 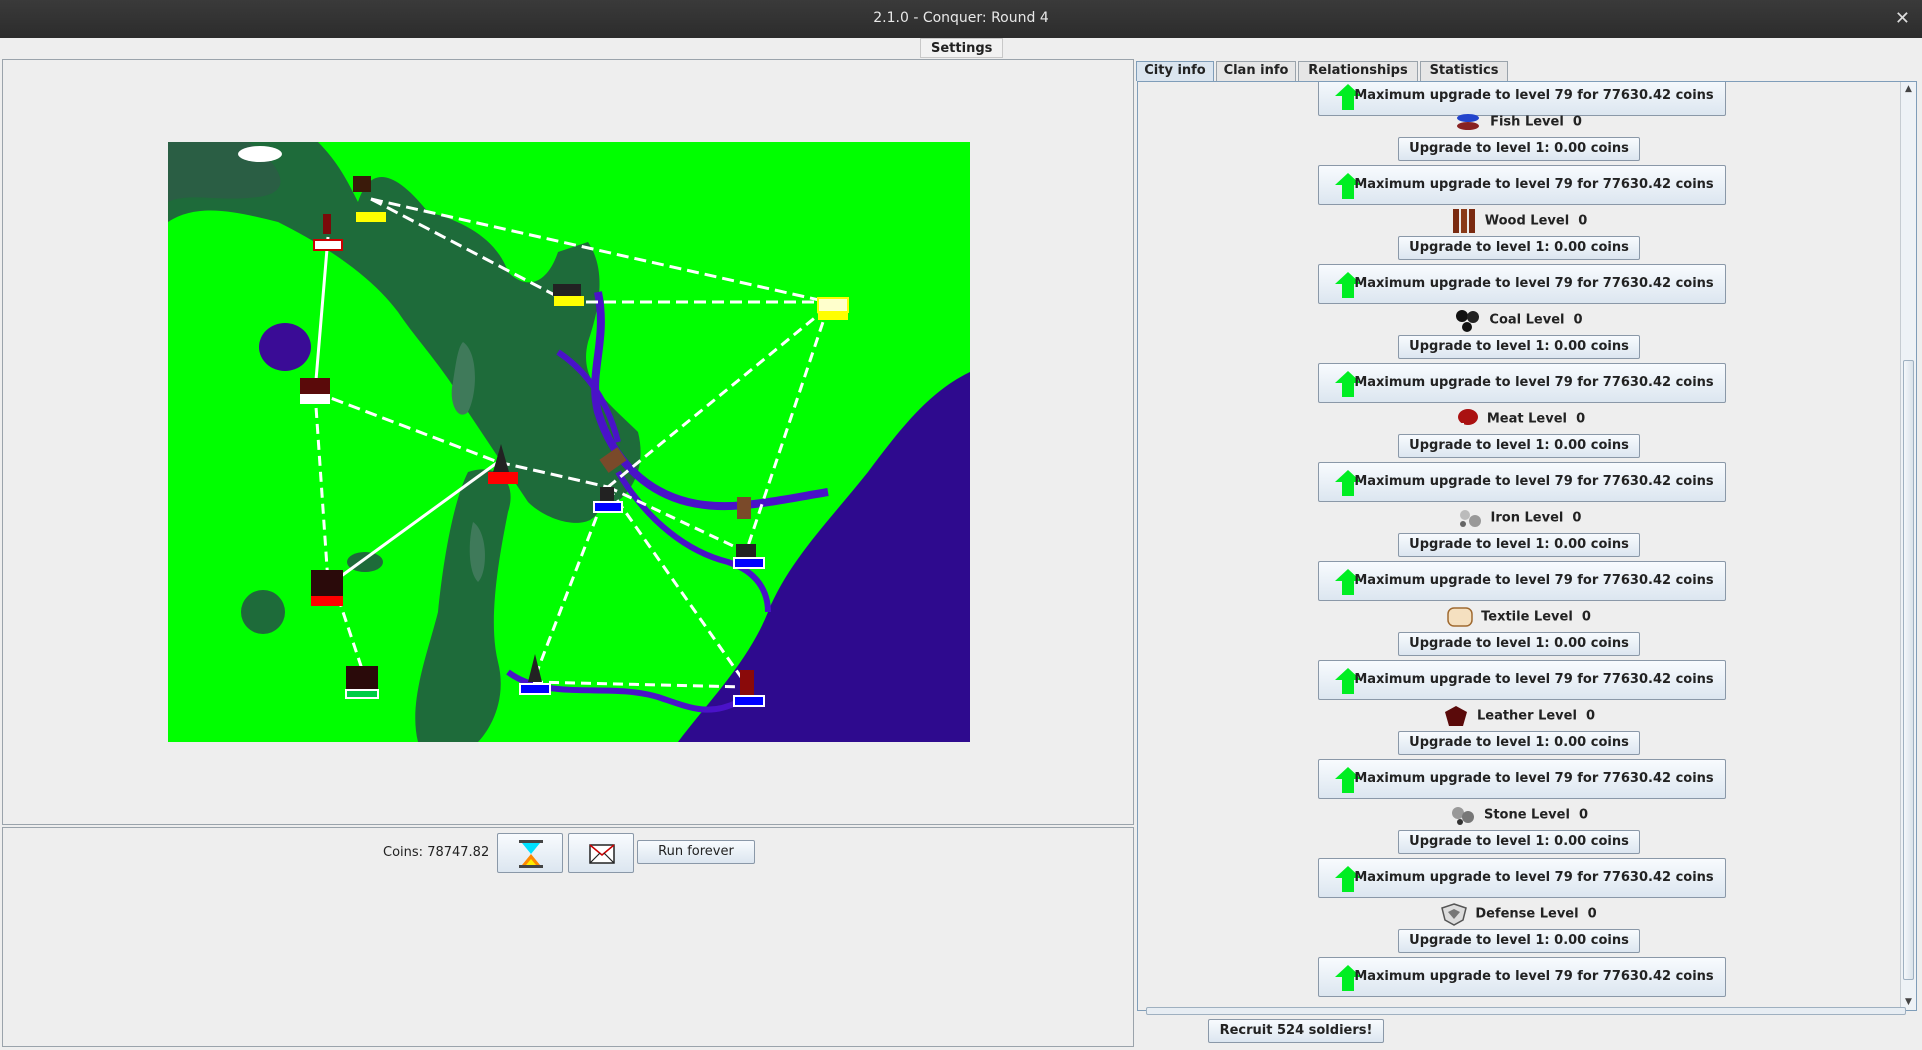 I want to click on city-red-center, so click(x=503, y=464).